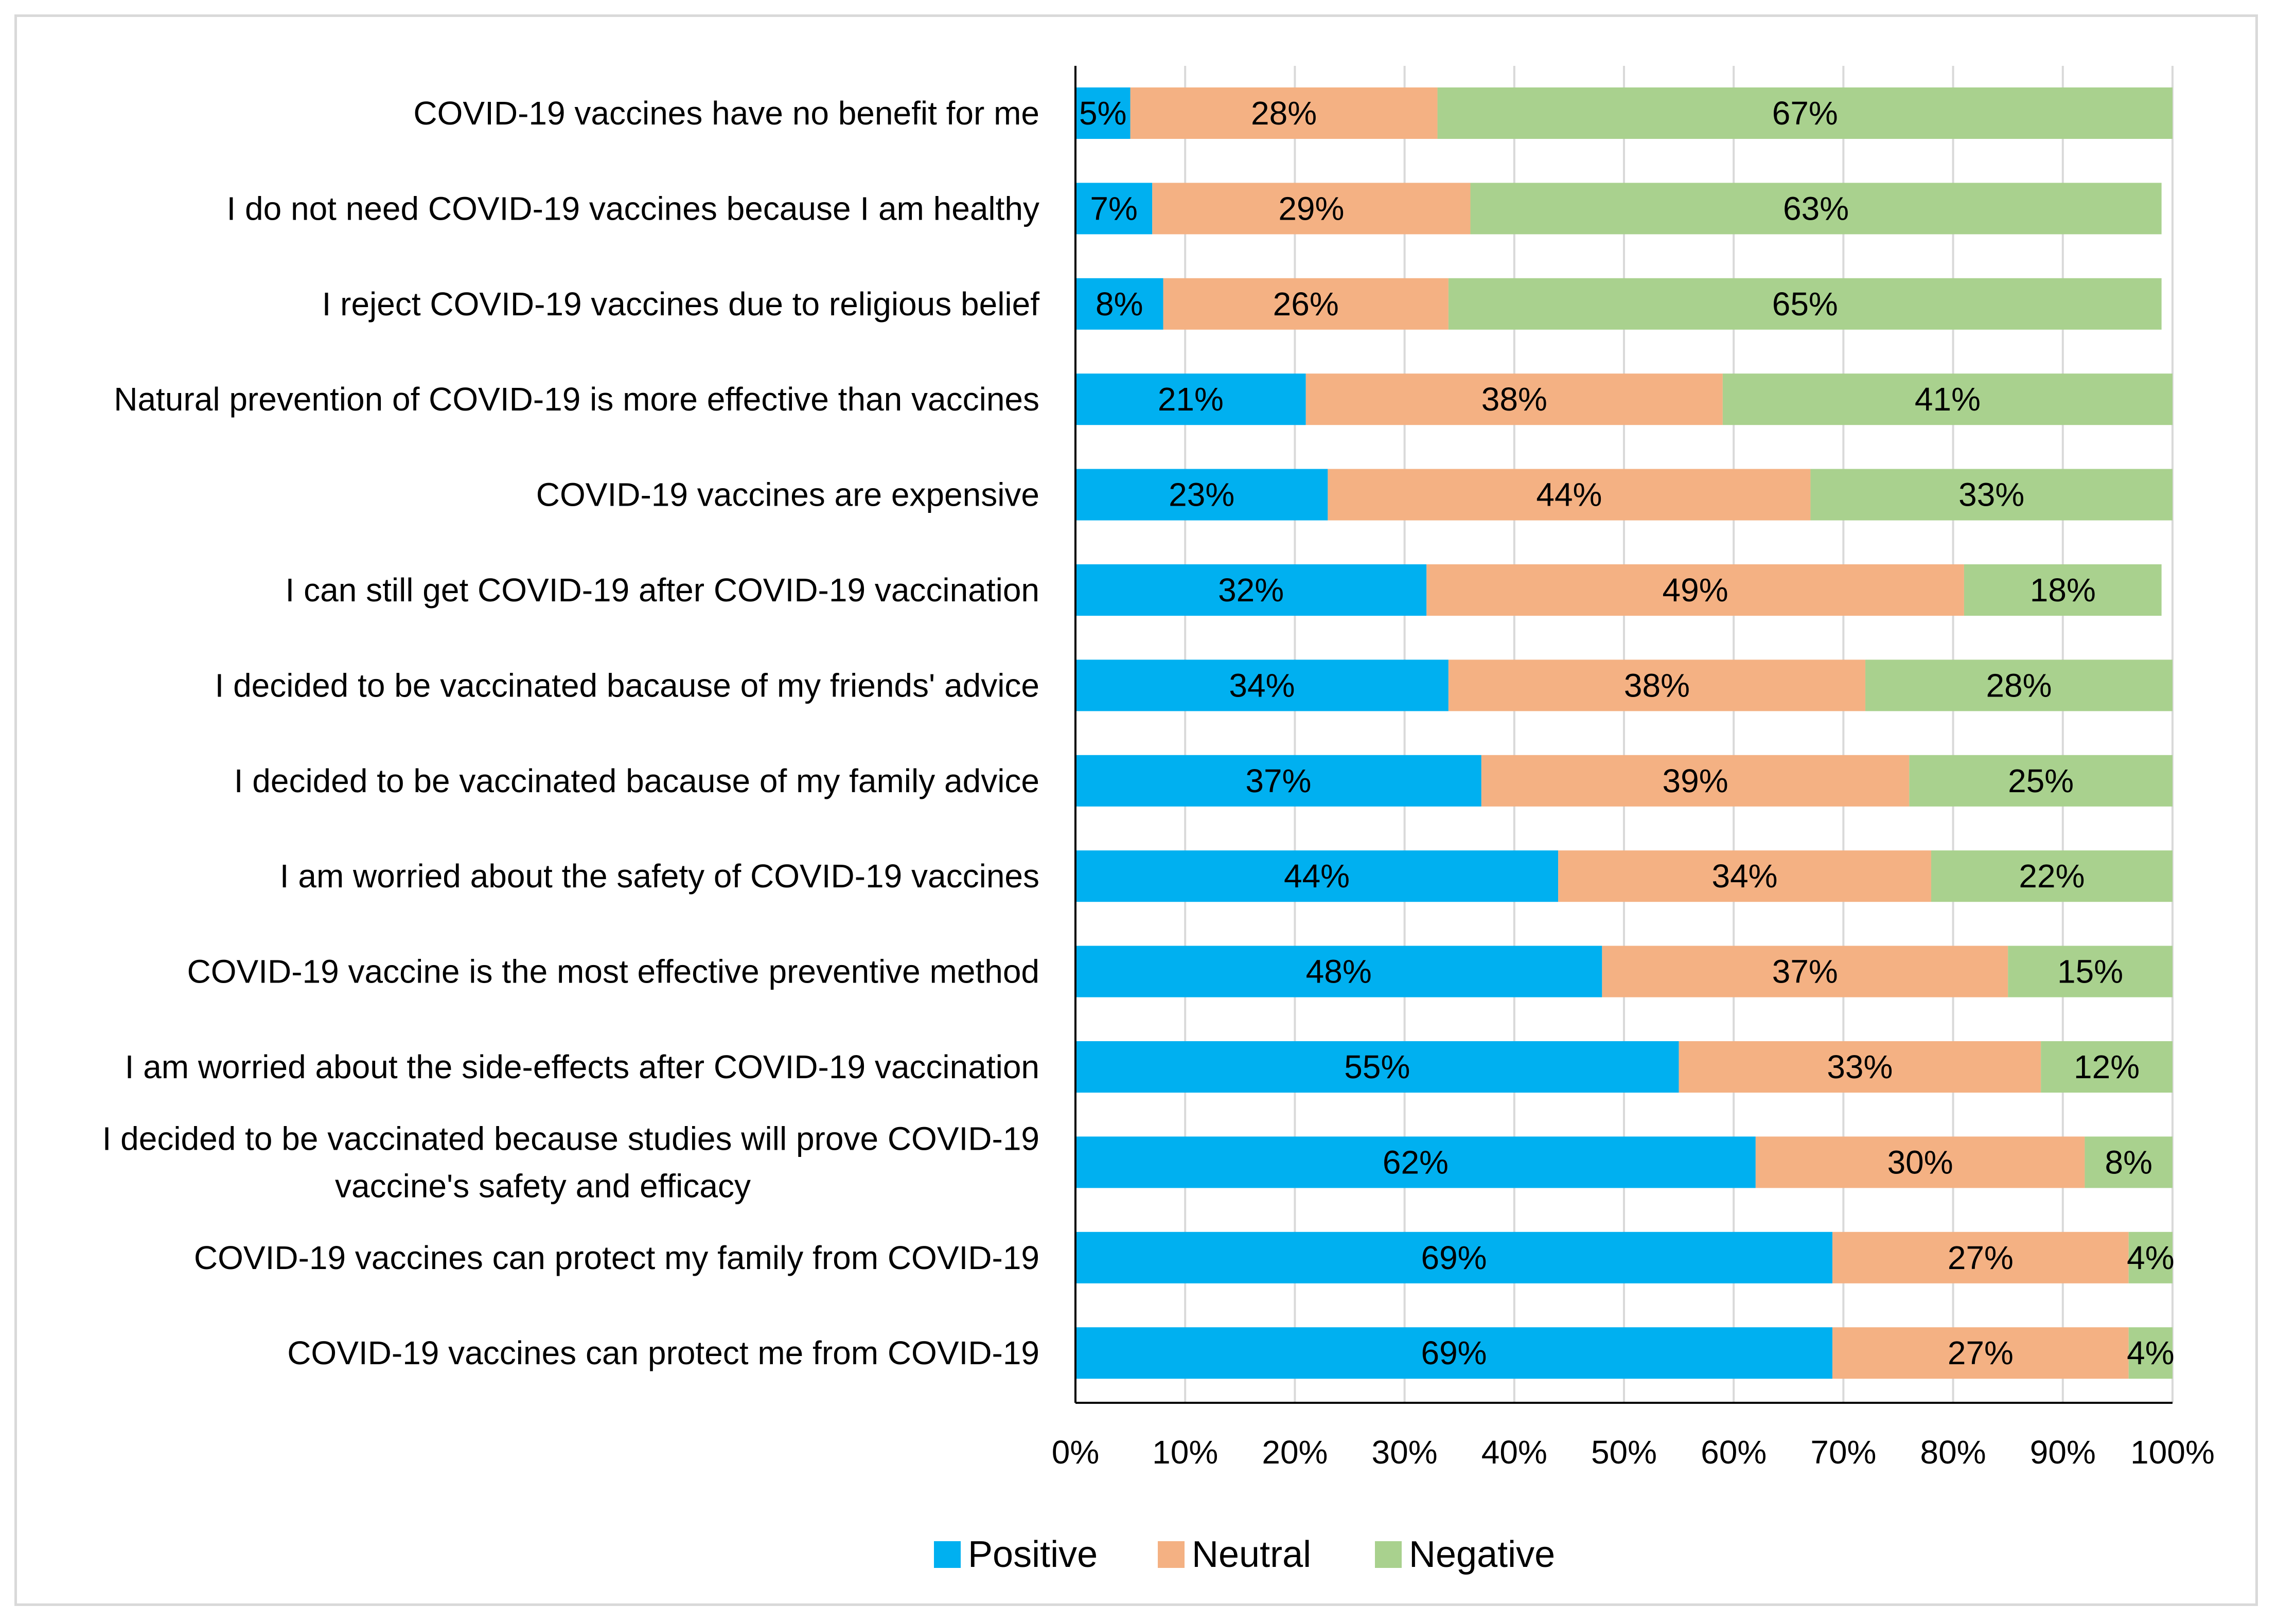  What do you see at coordinates (1953, 1452) in the screenshot?
I see `x-tick-label: 80%` at bounding box center [1953, 1452].